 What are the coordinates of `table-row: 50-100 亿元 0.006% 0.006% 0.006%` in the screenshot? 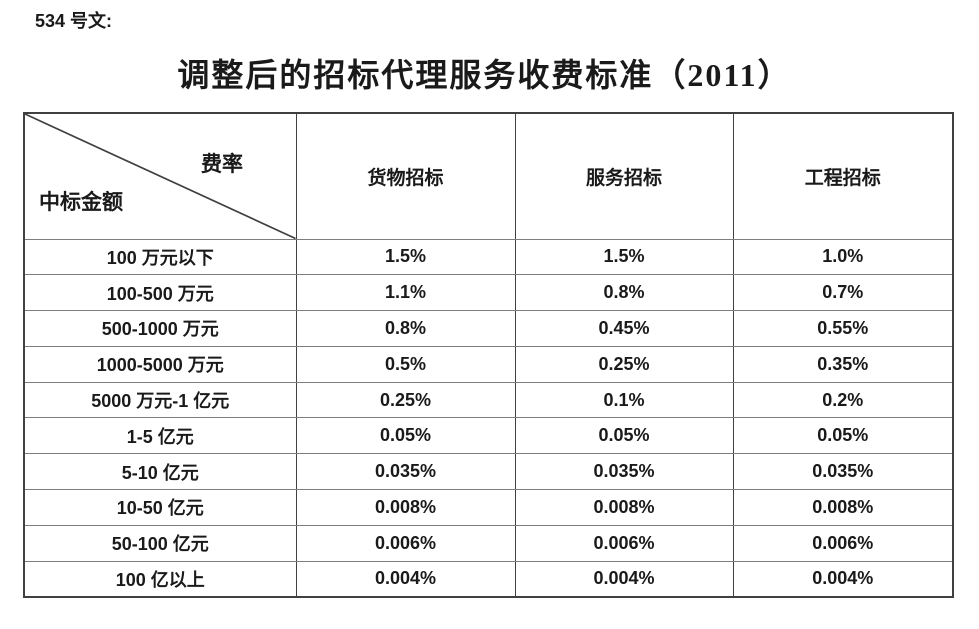 It's located at (488, 543).